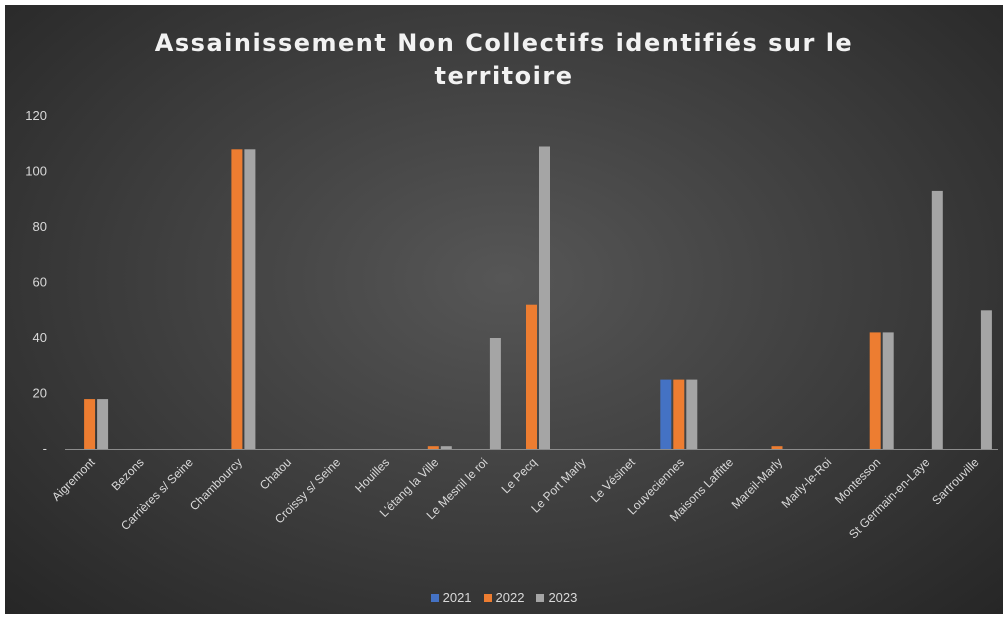  What do you see at coordinates (40, 393) in the screenshot?
I see `y-tick-label: 20` at bounding box center [40, 393].